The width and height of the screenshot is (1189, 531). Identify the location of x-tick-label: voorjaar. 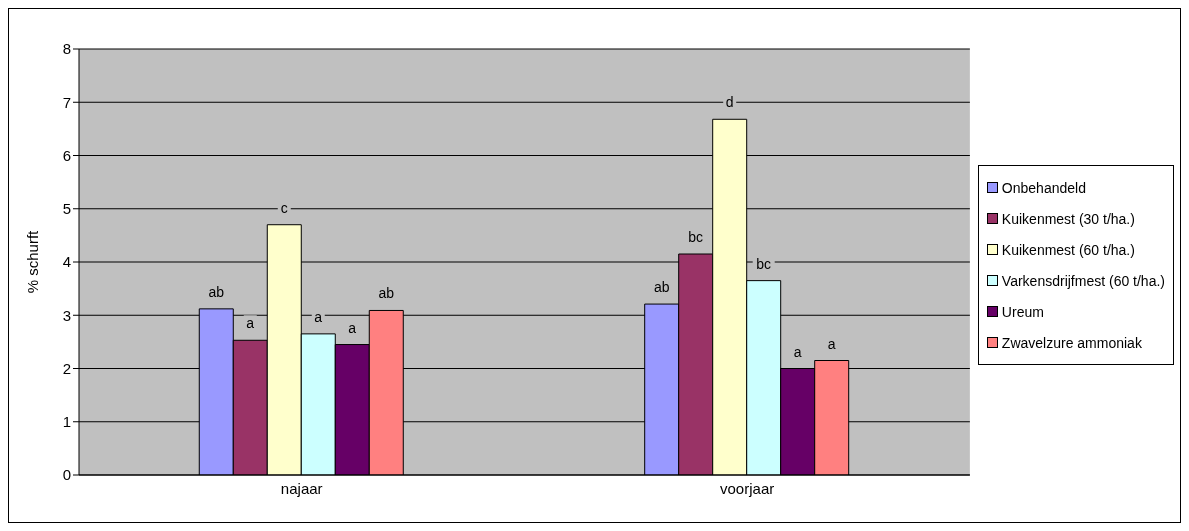
(747, 488).